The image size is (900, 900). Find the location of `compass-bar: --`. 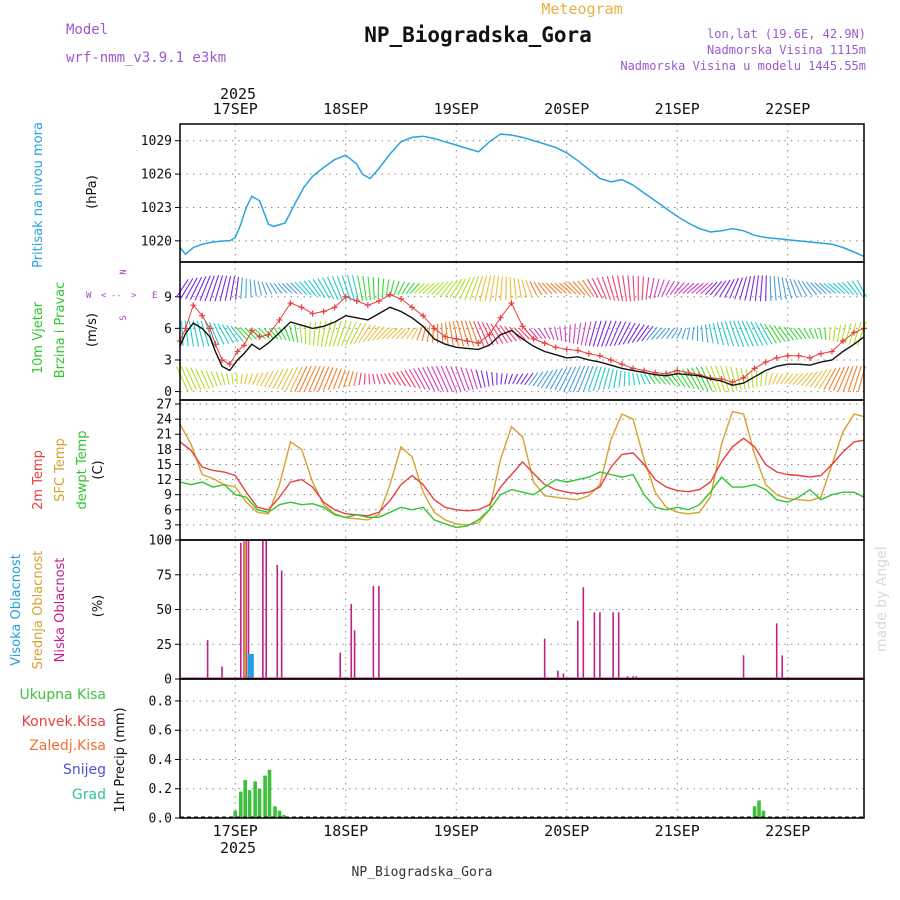

compass-bar: -- is located at coordinates (116, 296).